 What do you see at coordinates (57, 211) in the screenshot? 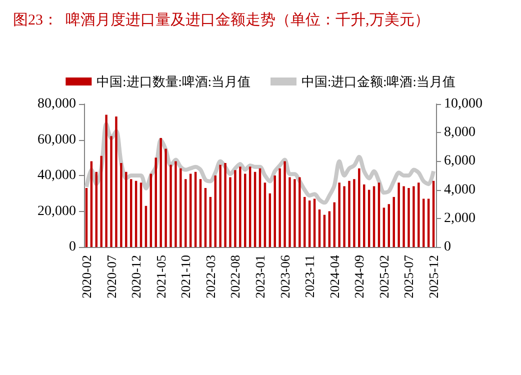
I see `y-tick-label: 20,000` at bounding box center [57, 211].